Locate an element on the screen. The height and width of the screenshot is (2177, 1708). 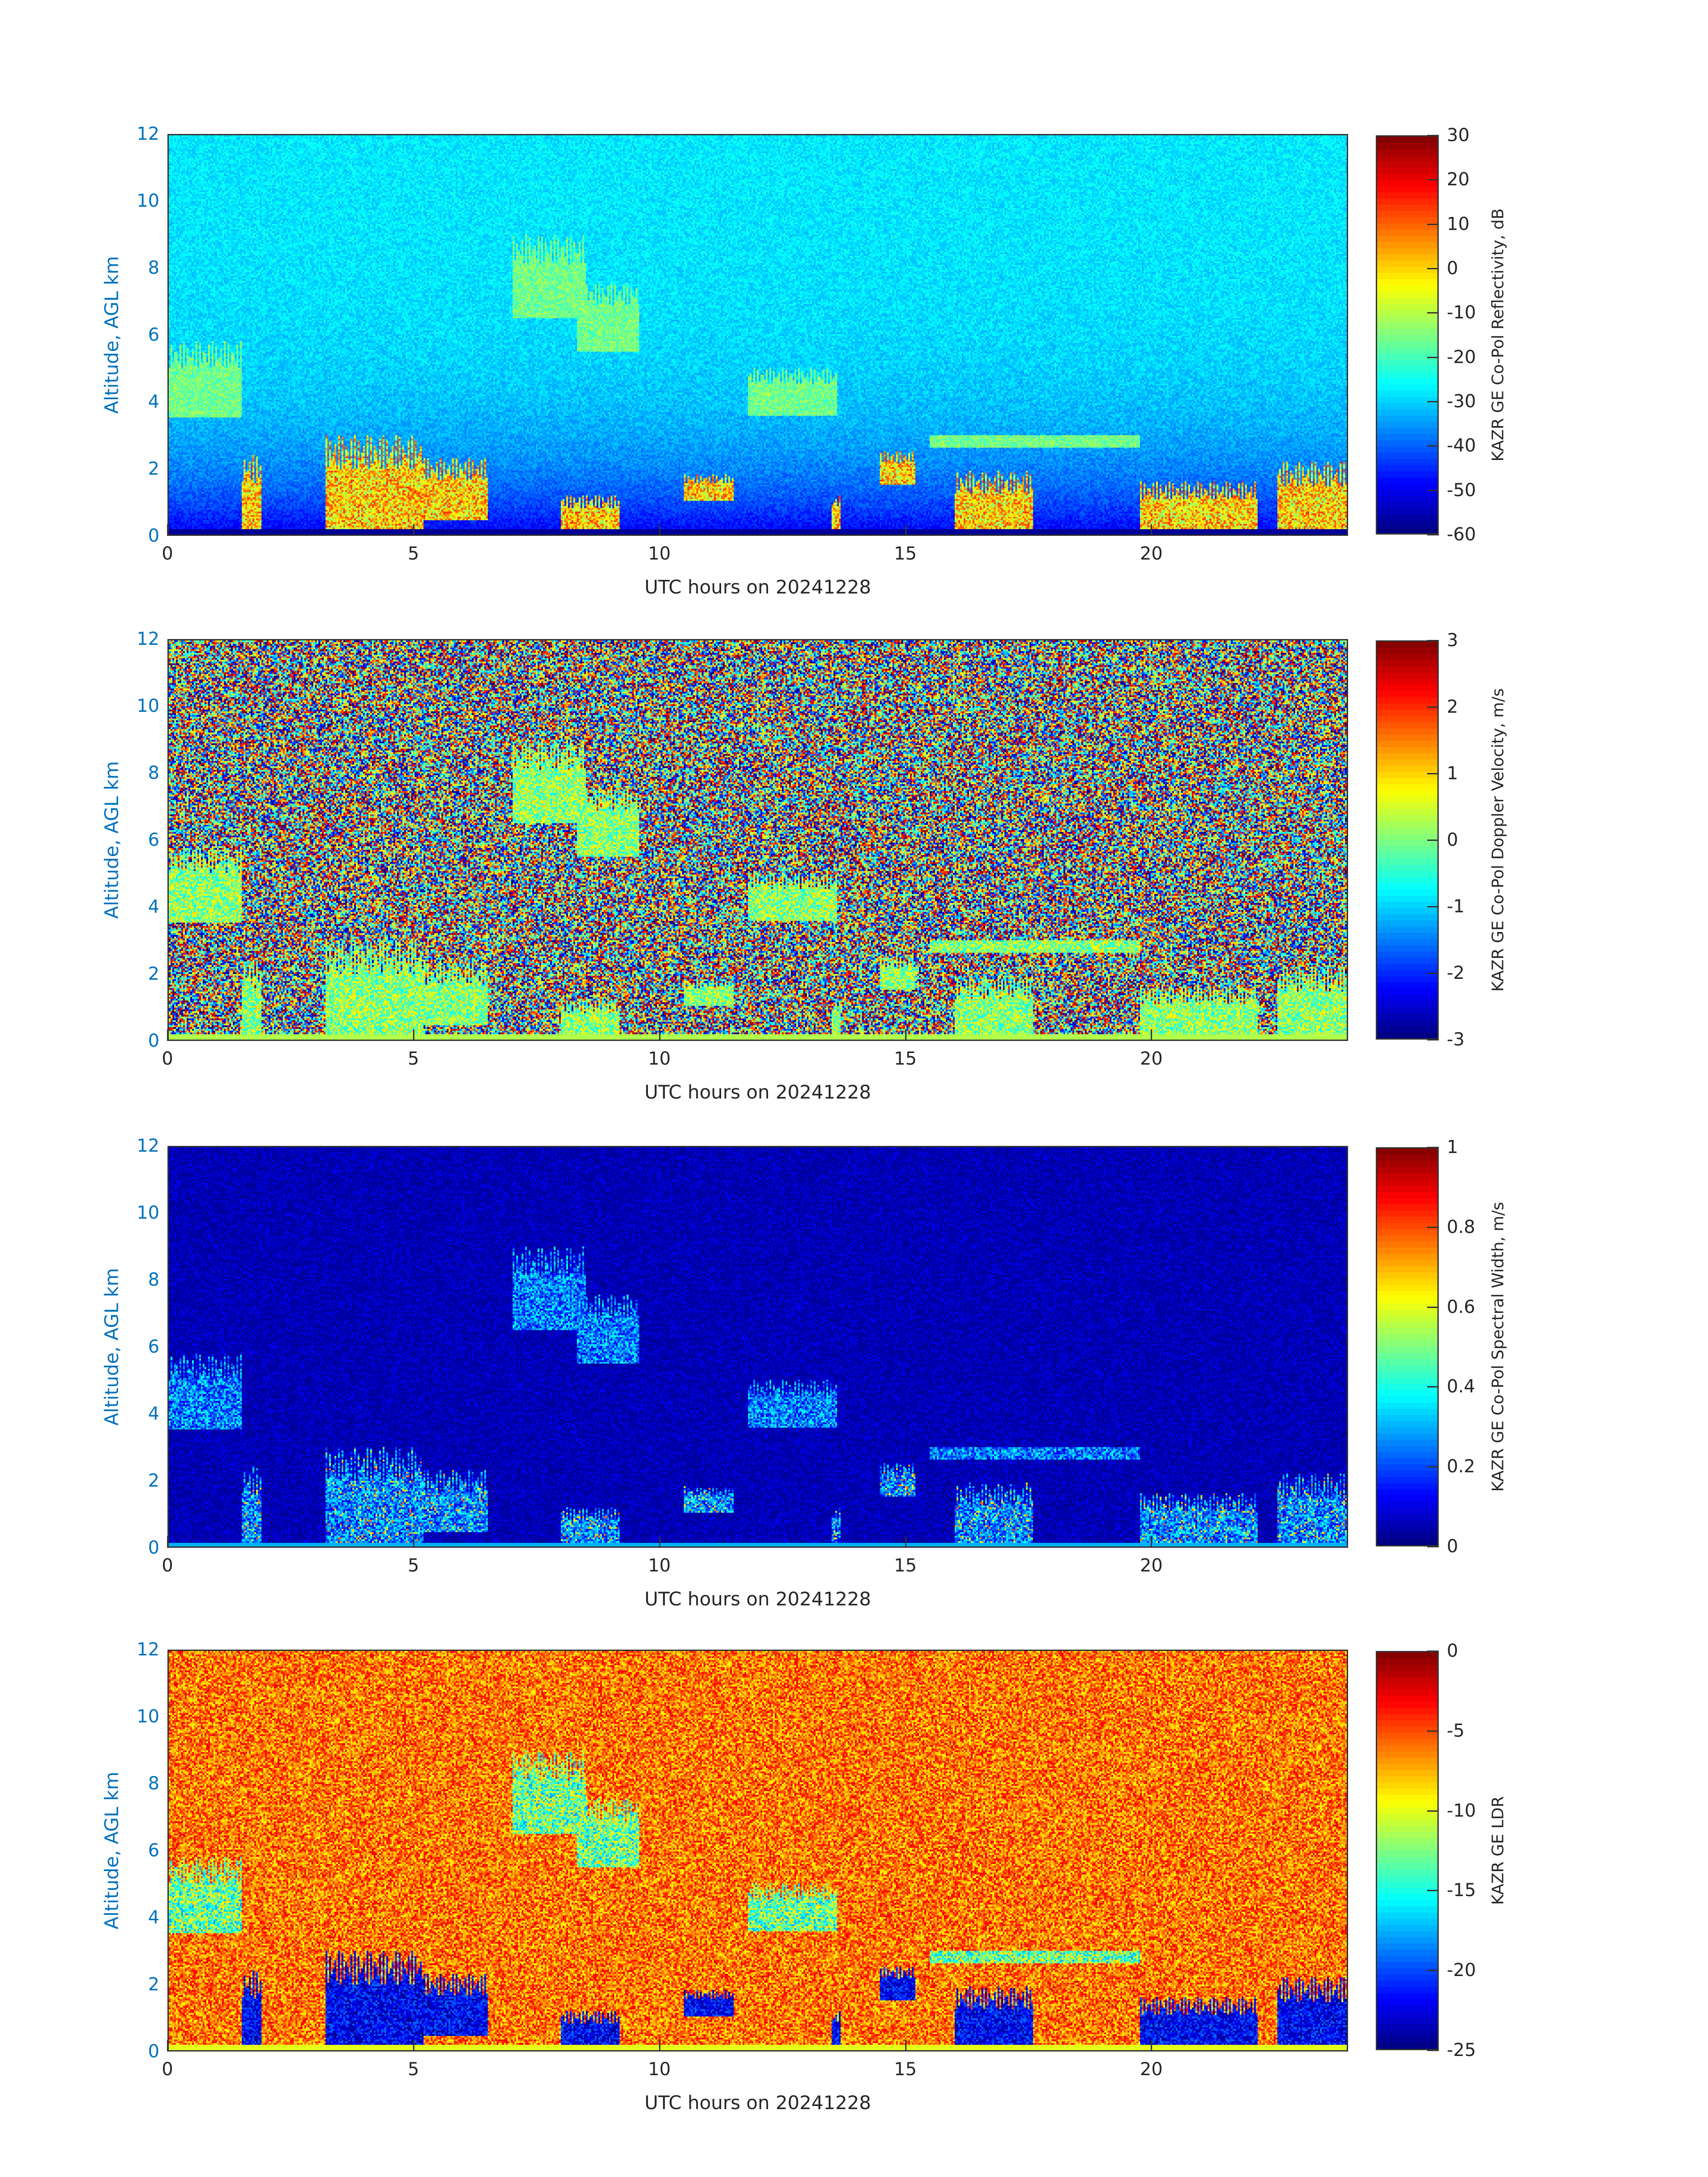
colorbar-tick-label: 20 is located at coordinates (1458, 179).